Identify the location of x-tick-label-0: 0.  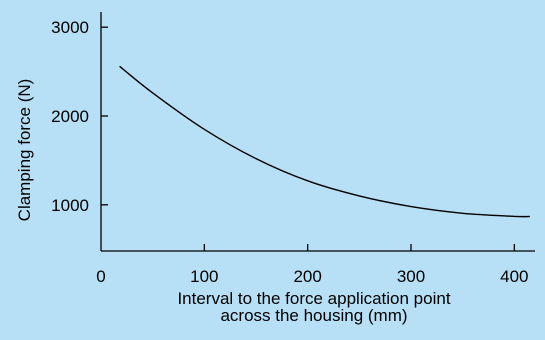
(100, 276).